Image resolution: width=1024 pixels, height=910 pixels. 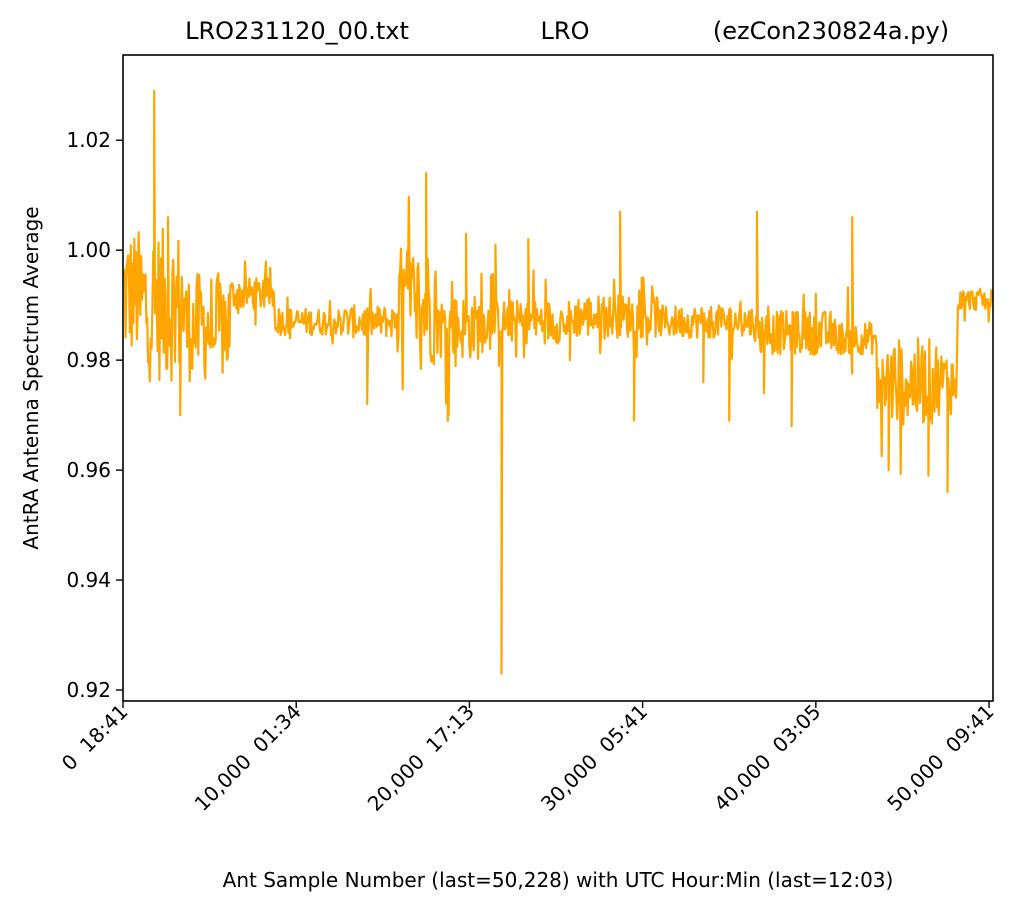 I want to click on y-axis: 0.92 0.94 0.96 0.98 1.00 1.02, so click(x=94, y=415).